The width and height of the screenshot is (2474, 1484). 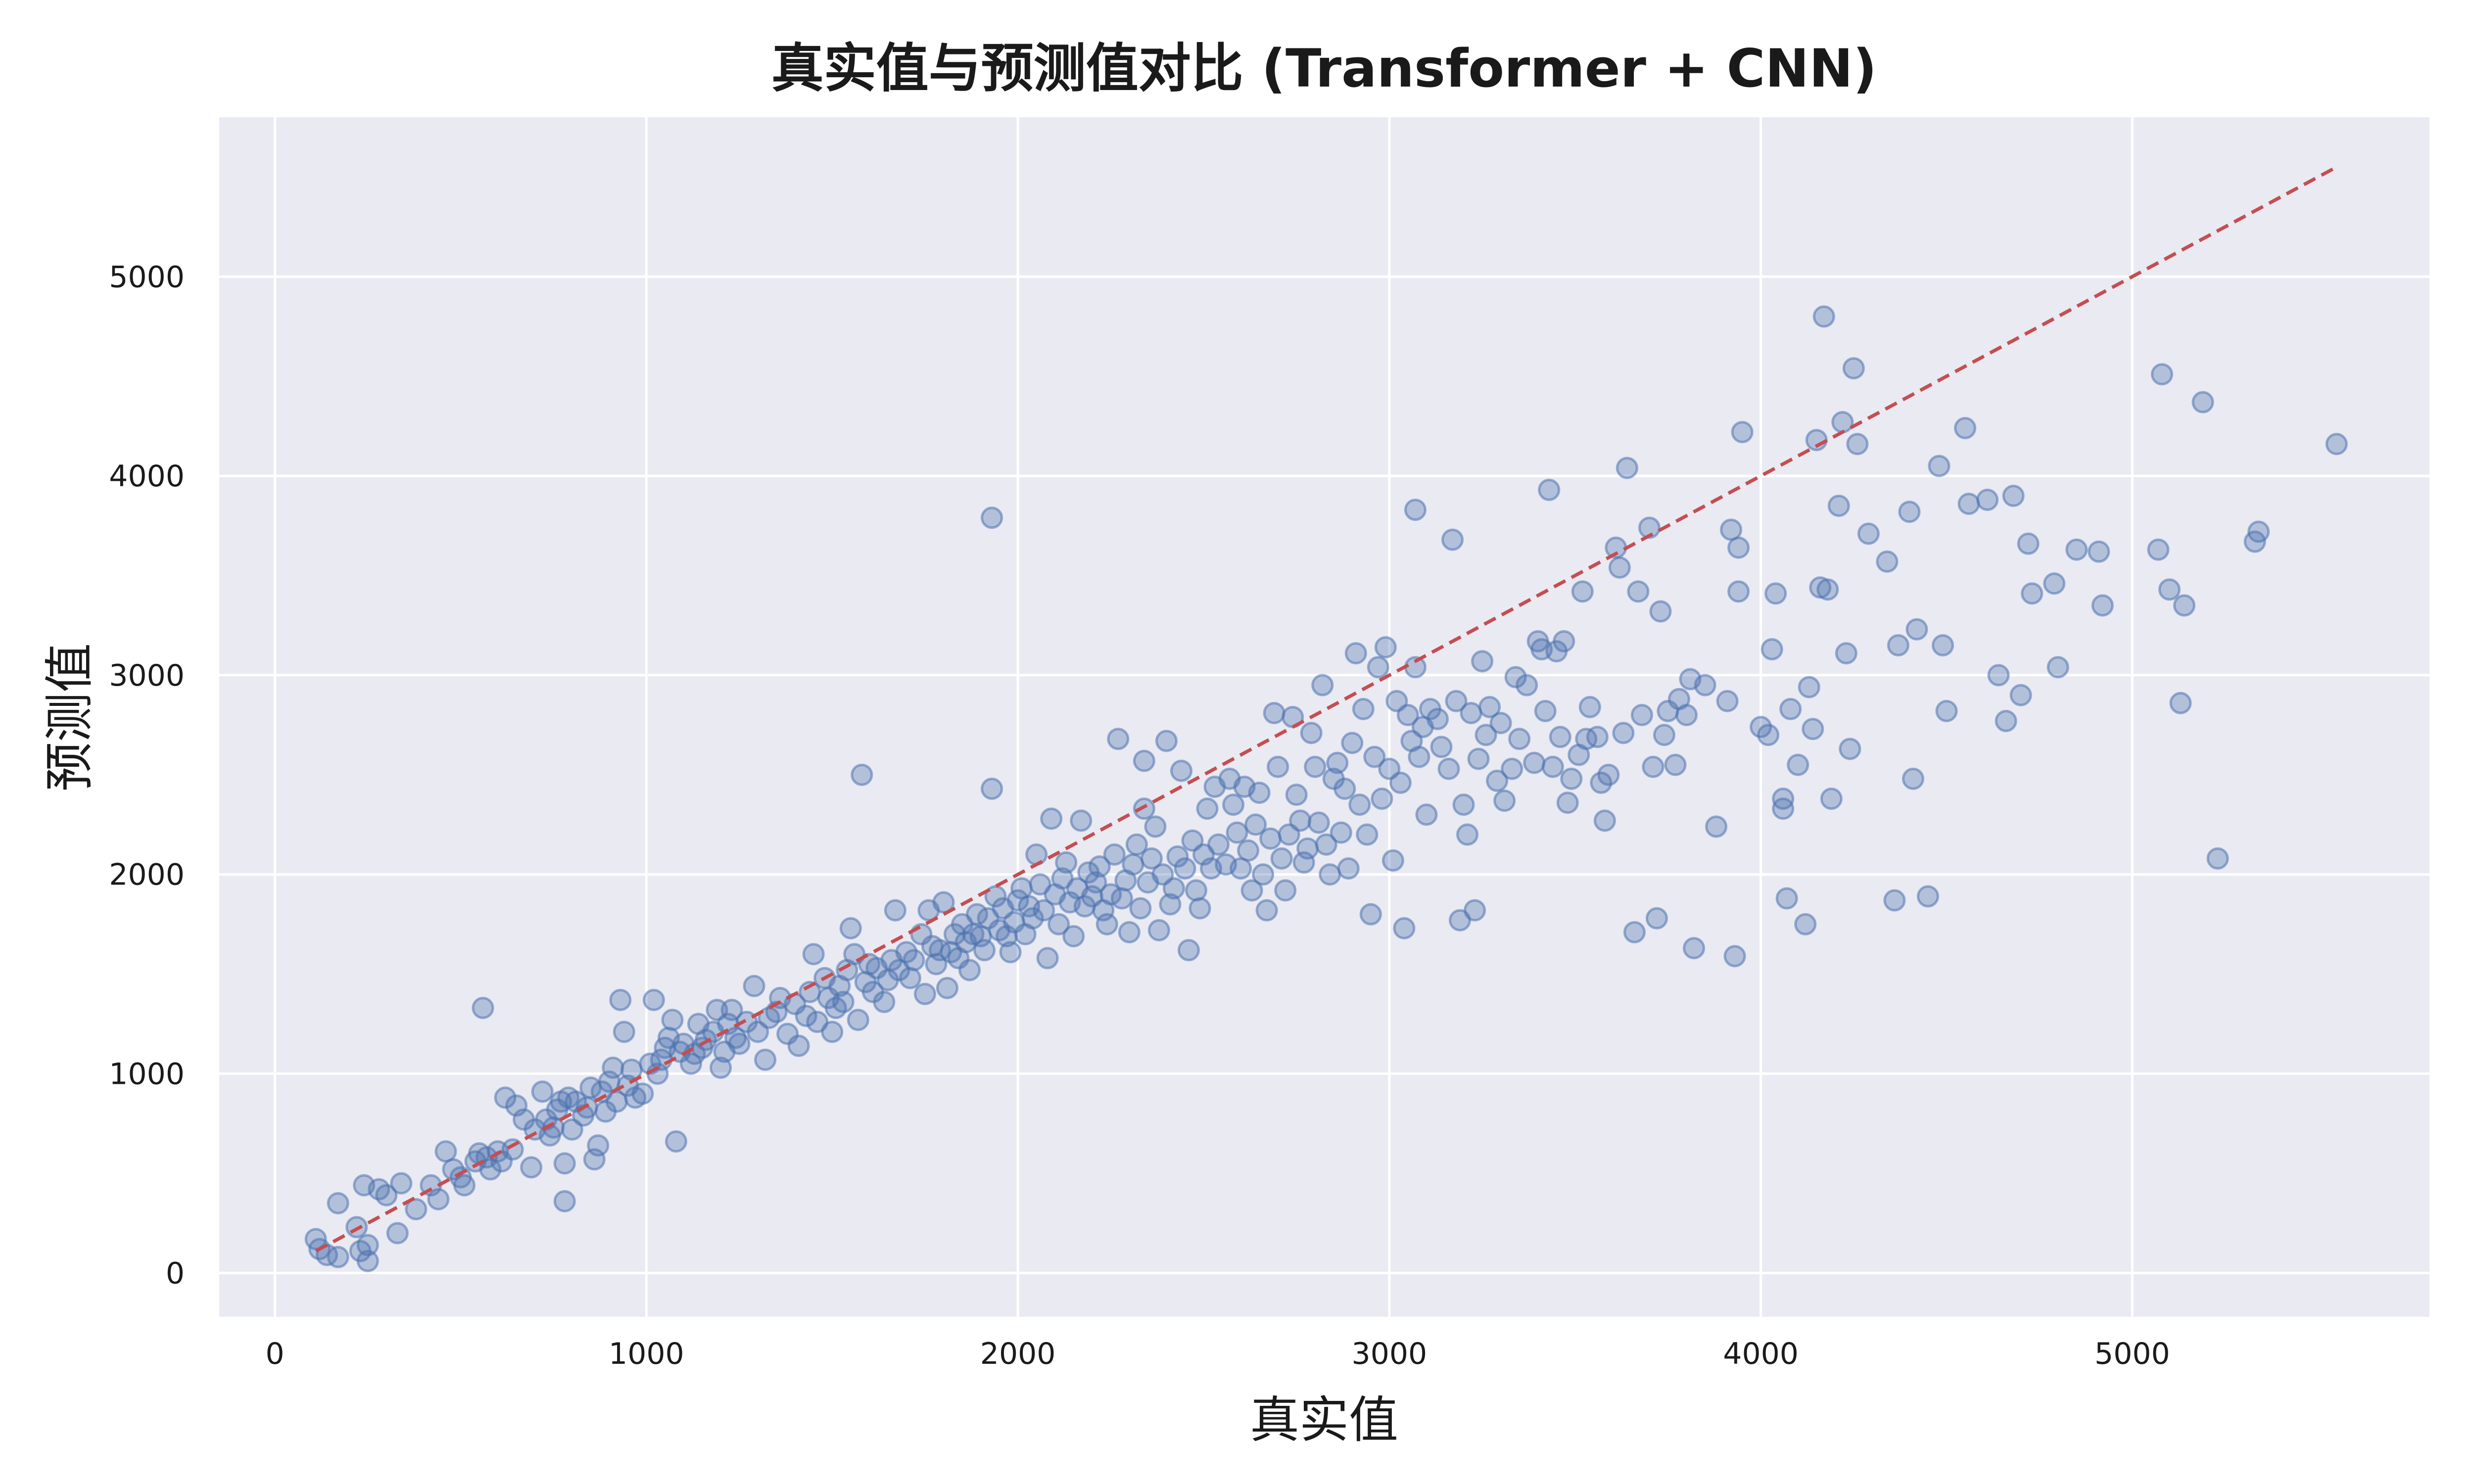 I want to click on y-tick-label: 2000, so click(x=147, y=875).